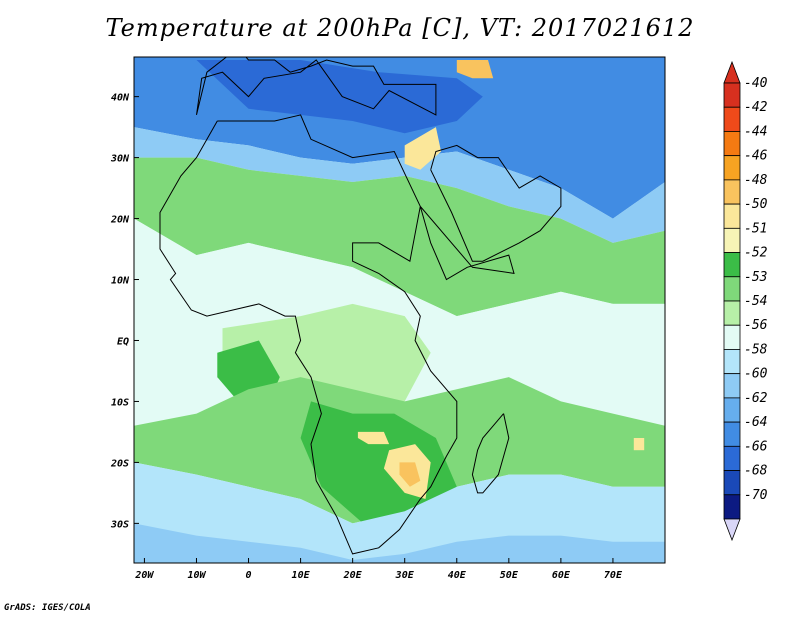 The image size is (800, 618). Describe the element at coordinates (399, 185) in the screenshot. I see `region-north-light-blue` at that location.